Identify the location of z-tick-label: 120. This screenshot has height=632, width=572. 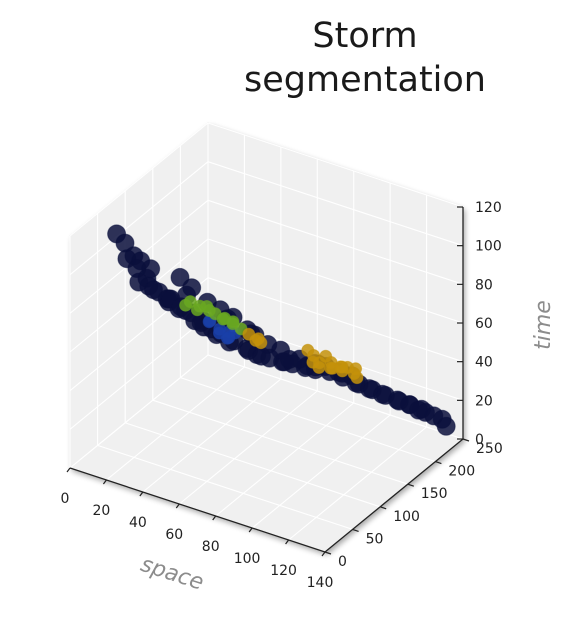
(488, 208).